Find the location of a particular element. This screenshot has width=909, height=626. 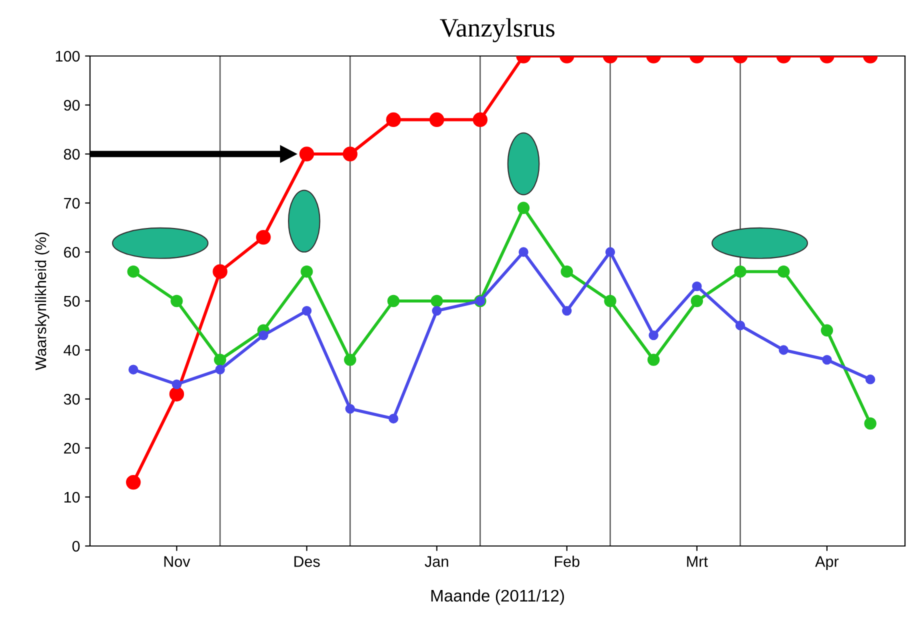

x-tick-label: Nov is located at coordinates (177, 561).